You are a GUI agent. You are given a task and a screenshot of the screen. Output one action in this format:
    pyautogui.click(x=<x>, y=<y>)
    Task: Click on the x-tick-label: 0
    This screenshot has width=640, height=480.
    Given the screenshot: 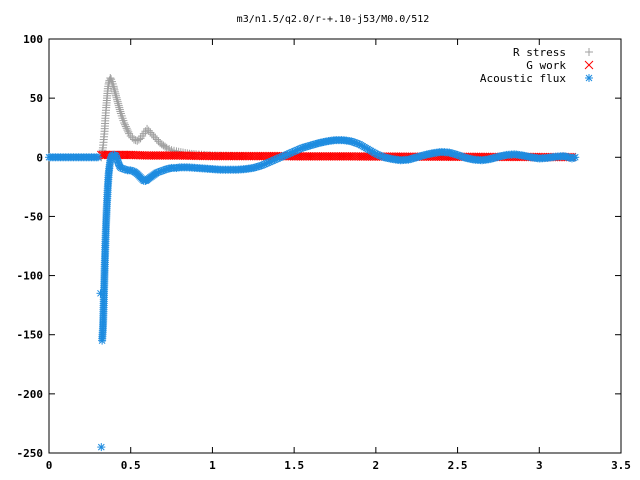 What is the action you would take?
    pyautogui.click(x=49, y=465)
    